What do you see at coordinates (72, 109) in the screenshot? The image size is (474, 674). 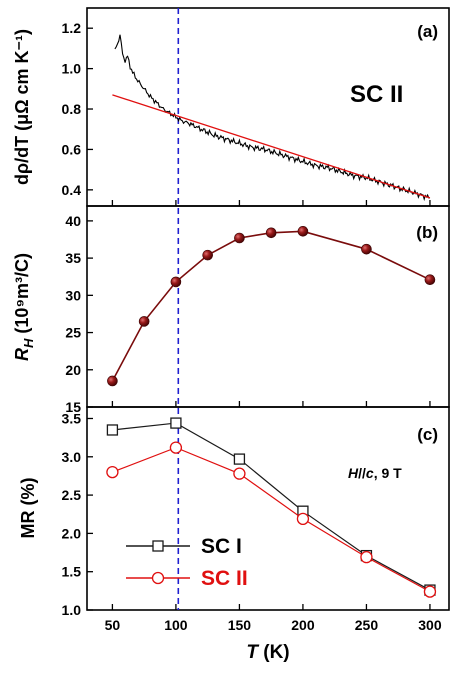 I see `y-tick-label-a-2: 0.8` at bounding box center [72, 109].